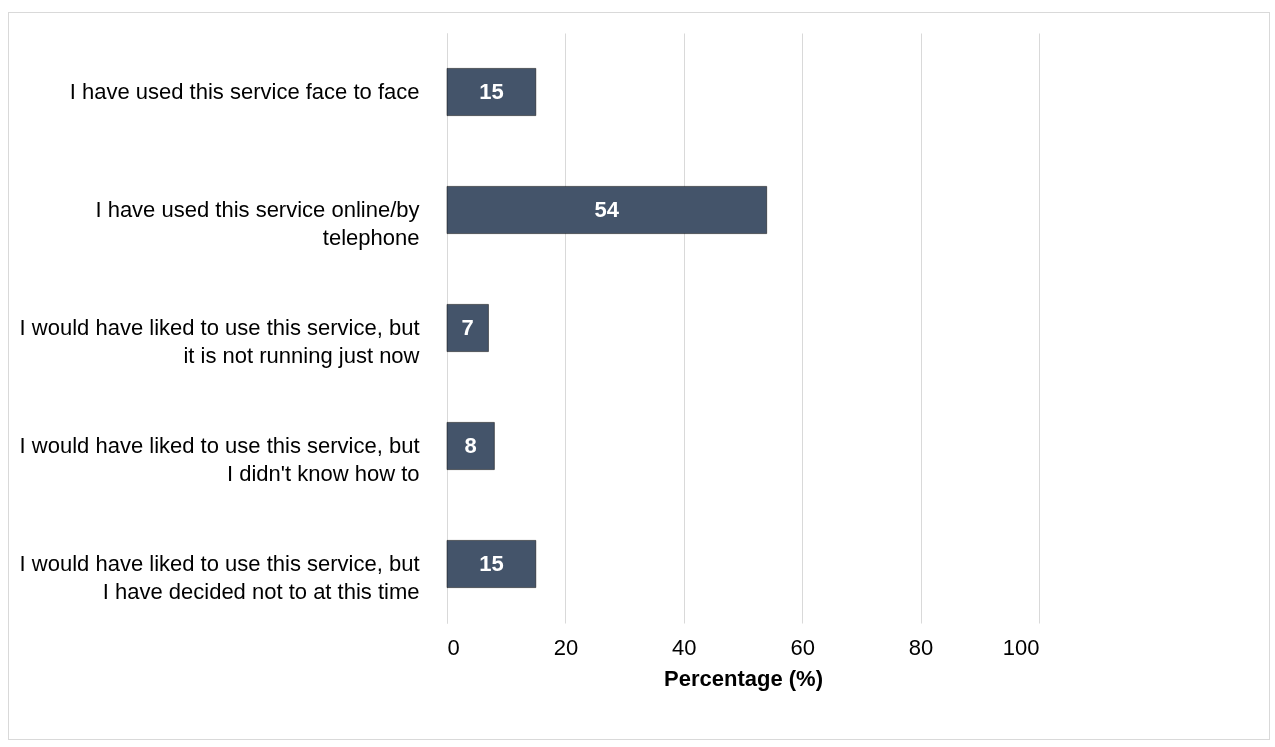 The image size is (1275, 747). What do you see at coordinates (453, 647) in the screenshot?
I see `x-tick-label: 0` at bounding box center [453, 647].